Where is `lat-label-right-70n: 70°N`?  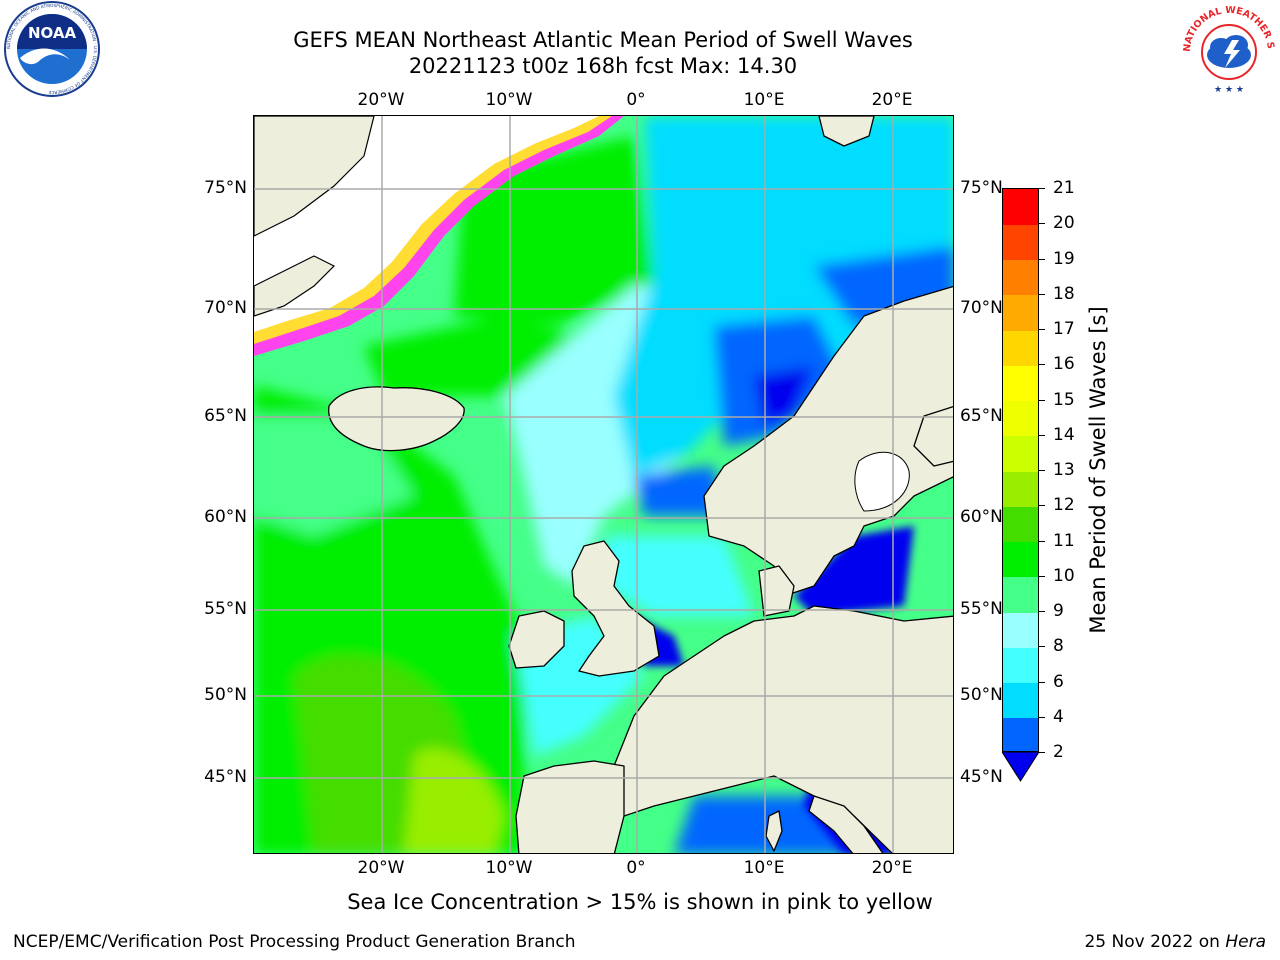
lat-label-right-70n: 70°N is located at coordinates (981, 308).